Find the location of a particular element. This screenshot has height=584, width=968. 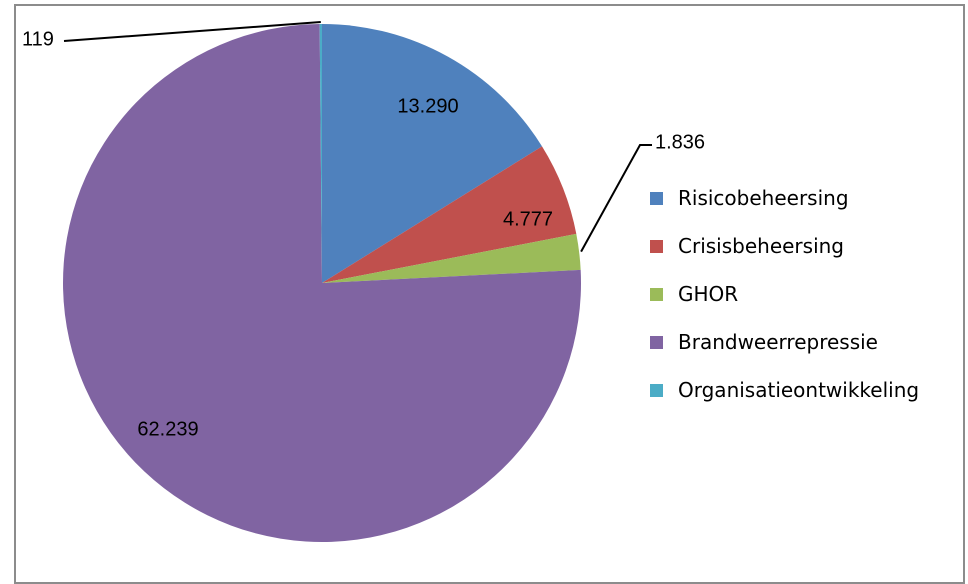

pie-slice-risicobeheersing is located at coordinates (432, 153).